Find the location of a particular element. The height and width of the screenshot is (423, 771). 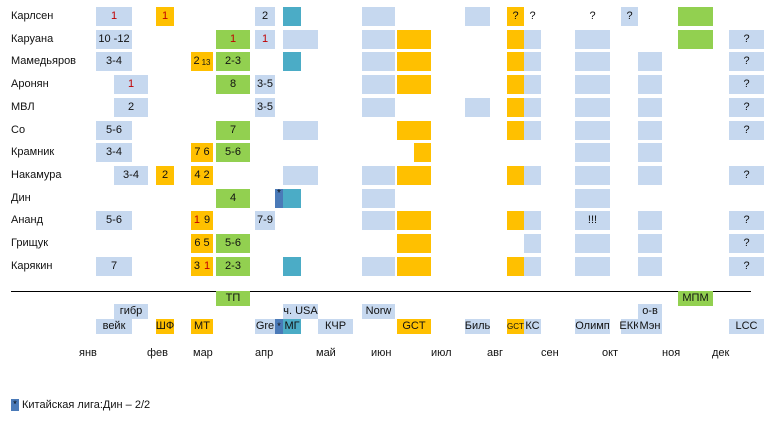

grid-cell: 2 13 is located at coordinates (202, 62).